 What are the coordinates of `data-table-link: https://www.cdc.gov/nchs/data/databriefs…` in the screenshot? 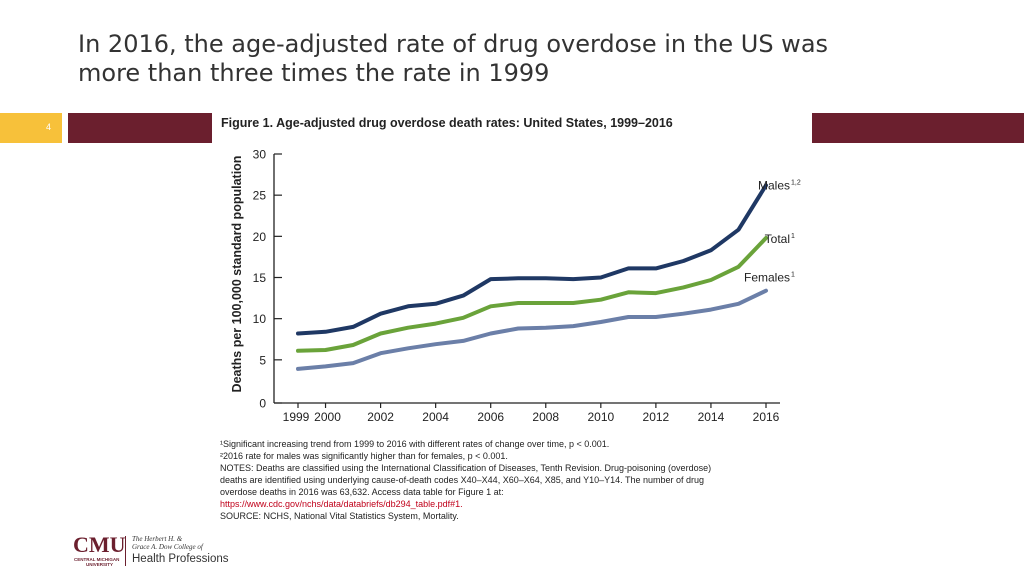 It's located at (341, 504).